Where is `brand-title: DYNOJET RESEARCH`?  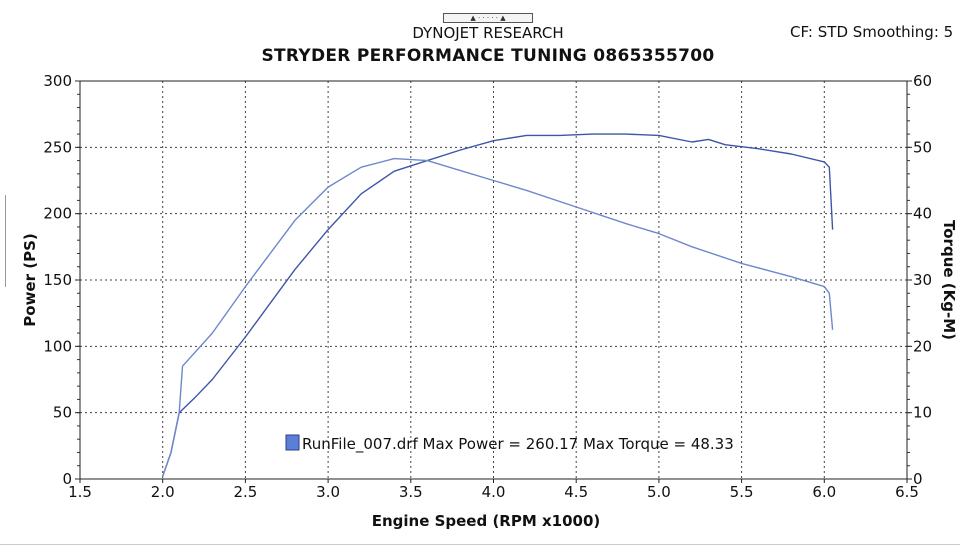
brand-title: DYNOJET RESEARCH is located at coordinates (488, 33).